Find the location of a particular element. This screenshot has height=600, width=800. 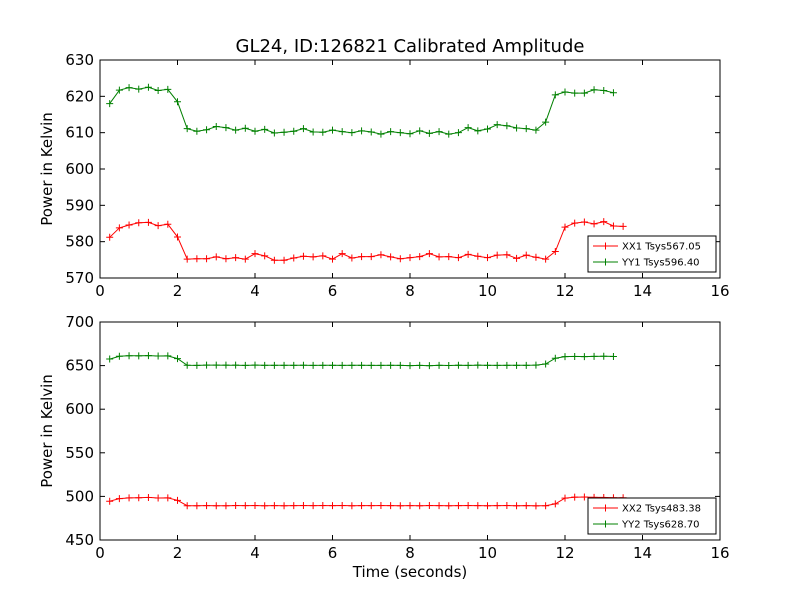

legend-label: XX2 Tsys483.38 is located at coordinates (661, 509).